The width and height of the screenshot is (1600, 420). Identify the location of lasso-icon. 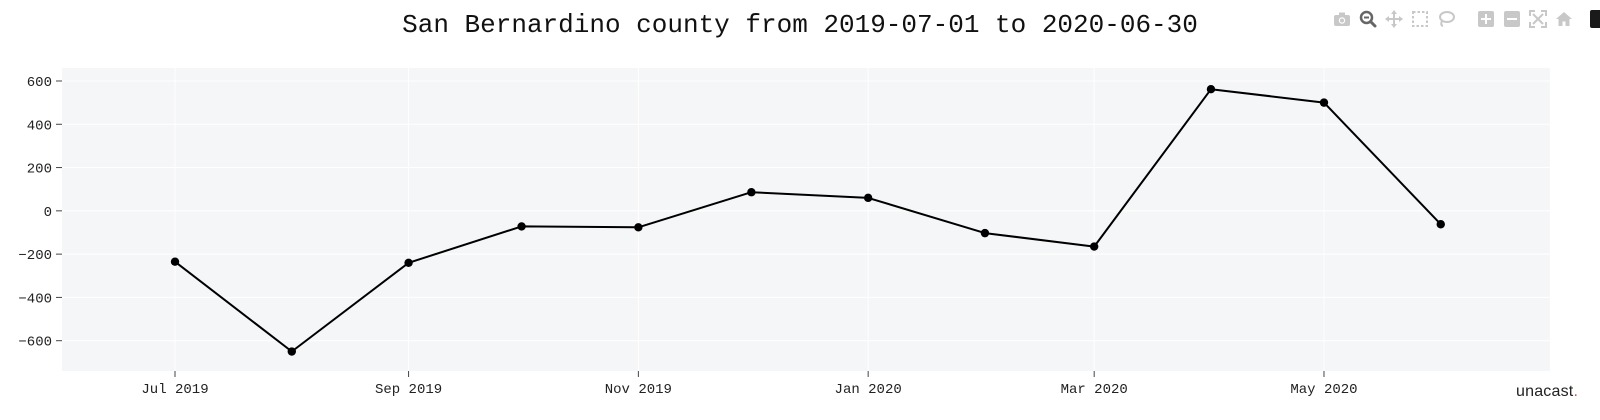
(1446, 19).